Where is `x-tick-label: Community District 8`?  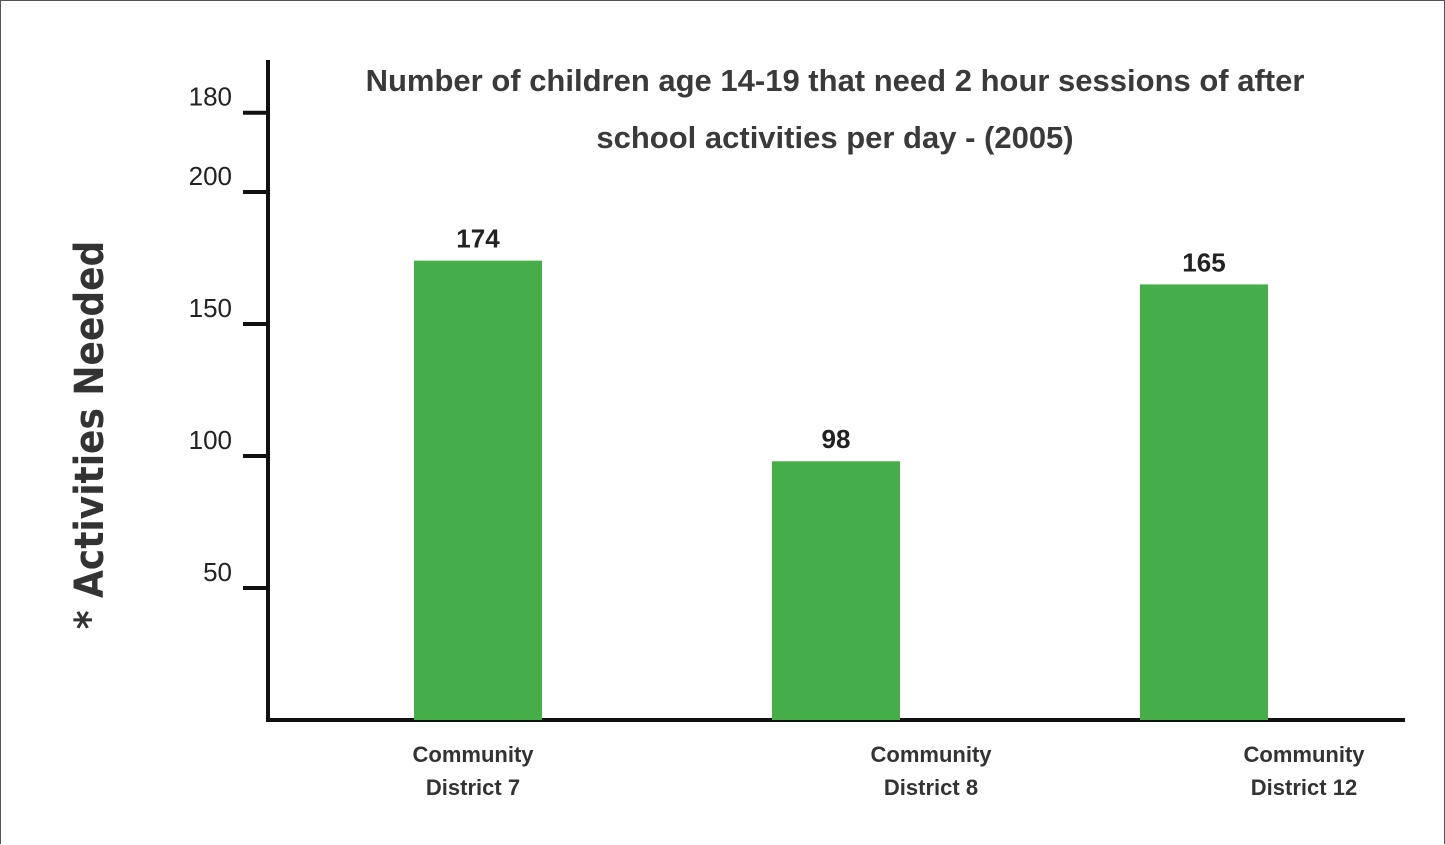 x-tick-label: Community District 8 is located at coordinates (931, 771).